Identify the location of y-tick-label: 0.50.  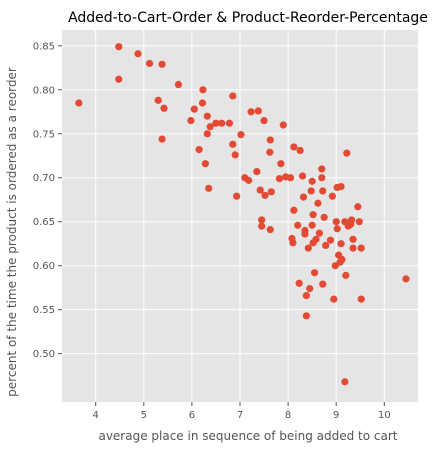
(44, 354).